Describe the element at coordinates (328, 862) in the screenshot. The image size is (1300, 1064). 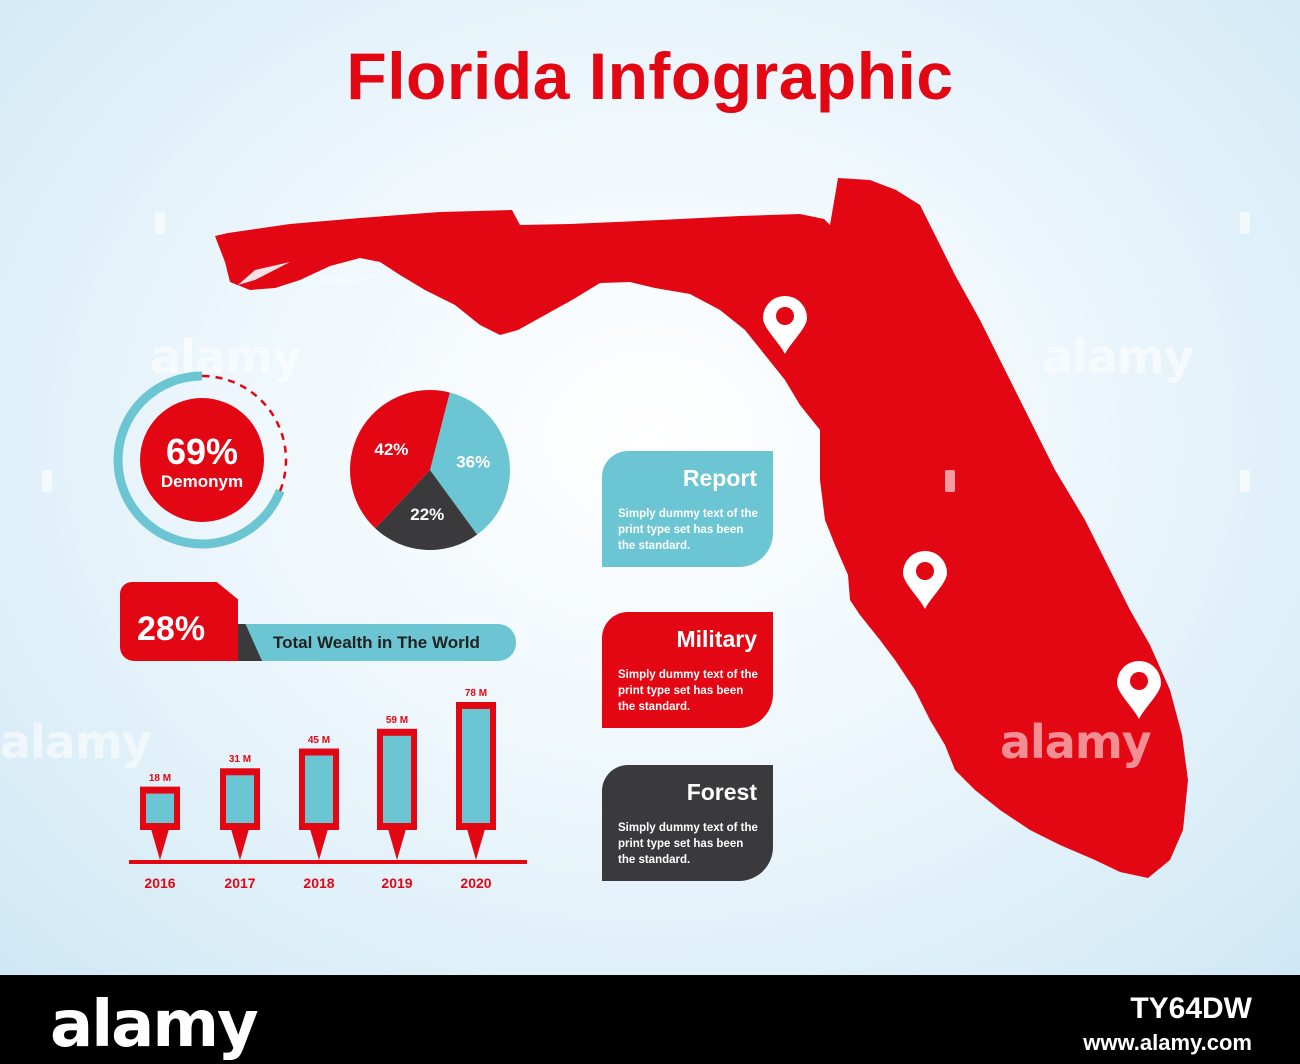
I see `bar-baseline` at that location.